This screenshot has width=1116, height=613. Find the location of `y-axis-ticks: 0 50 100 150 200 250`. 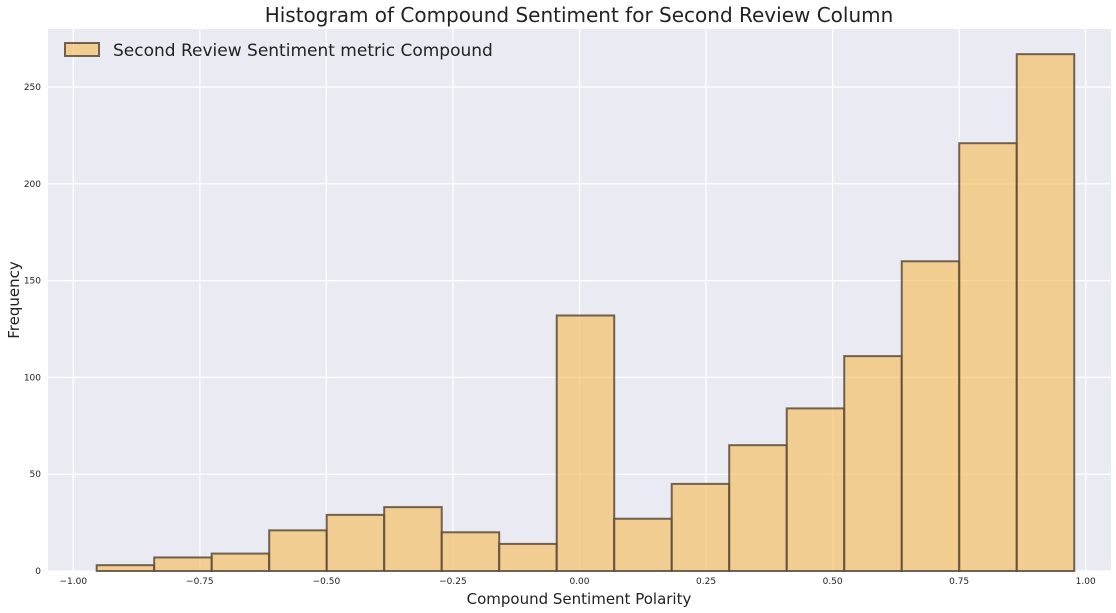

y-axis-ticks: 0 50 100 150 200 250 is located at coordinates (32, 330).